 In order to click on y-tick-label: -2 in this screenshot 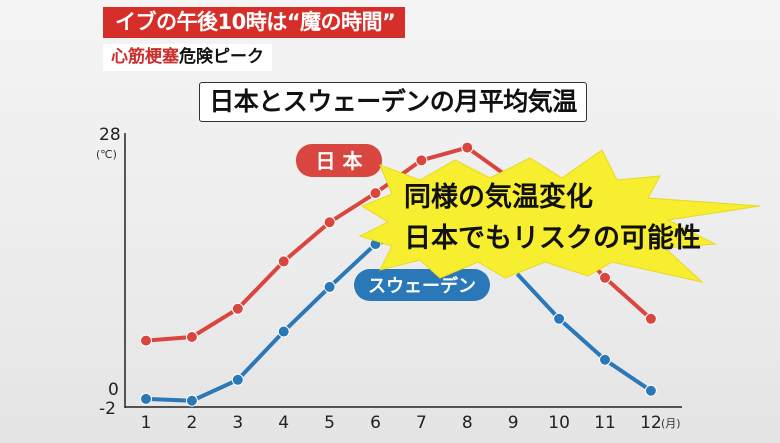, I will do `click(107, 409)`.